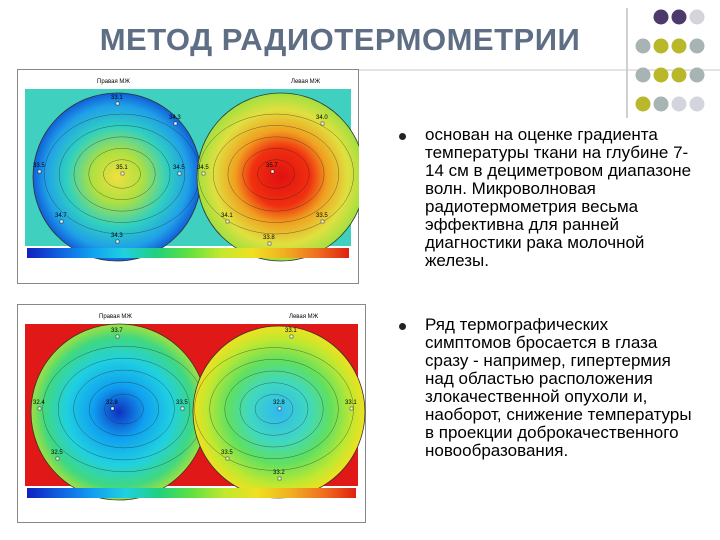 The height and width of the screenshot is (540, 720). Describe the element at coordinates (322, 118) in the screenshot. I see `point-value: 34.0` at that location.